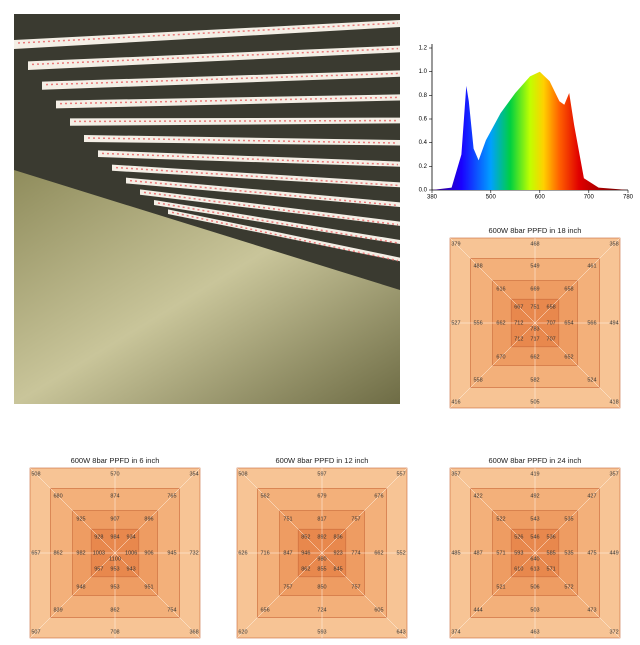 The width and height of the screenshot is (640, 645). I want to click on ppfd-value: 503, so click(534, 610).